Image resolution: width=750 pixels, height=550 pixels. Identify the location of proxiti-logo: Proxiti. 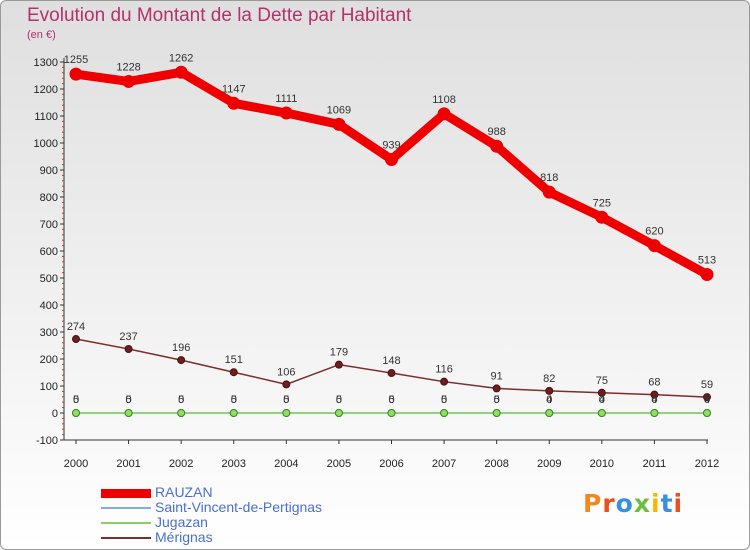
(633, 503).